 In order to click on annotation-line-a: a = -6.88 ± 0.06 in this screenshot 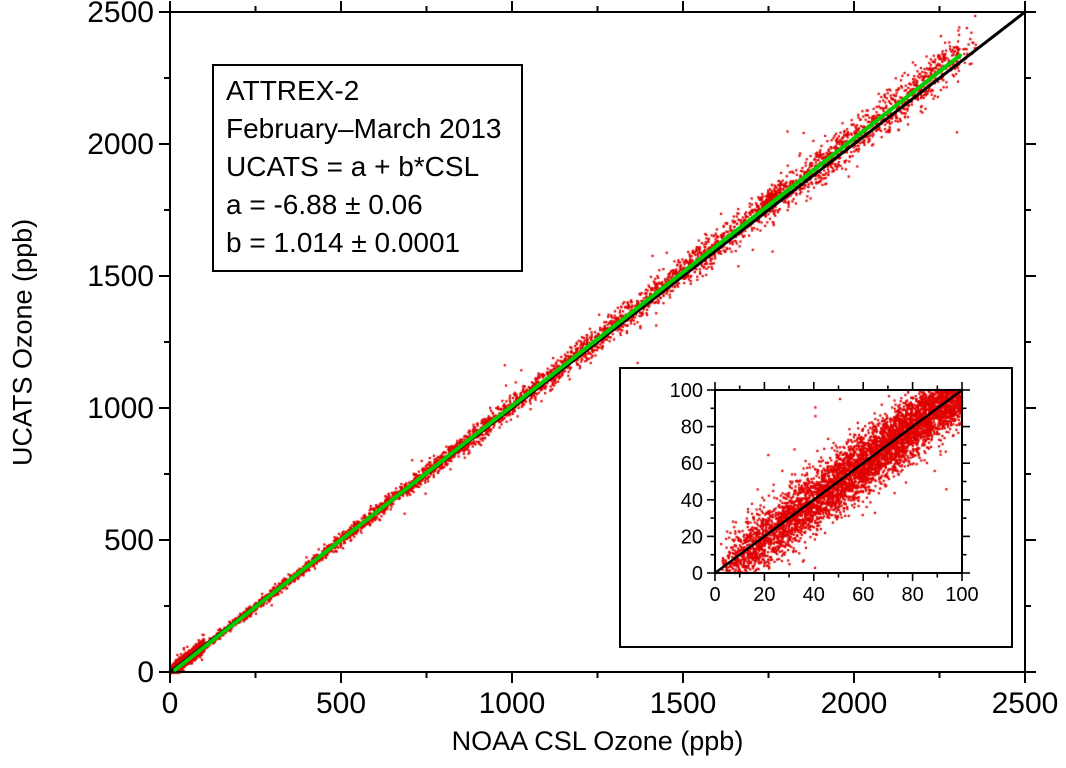, I will do `click(324, 204)`.